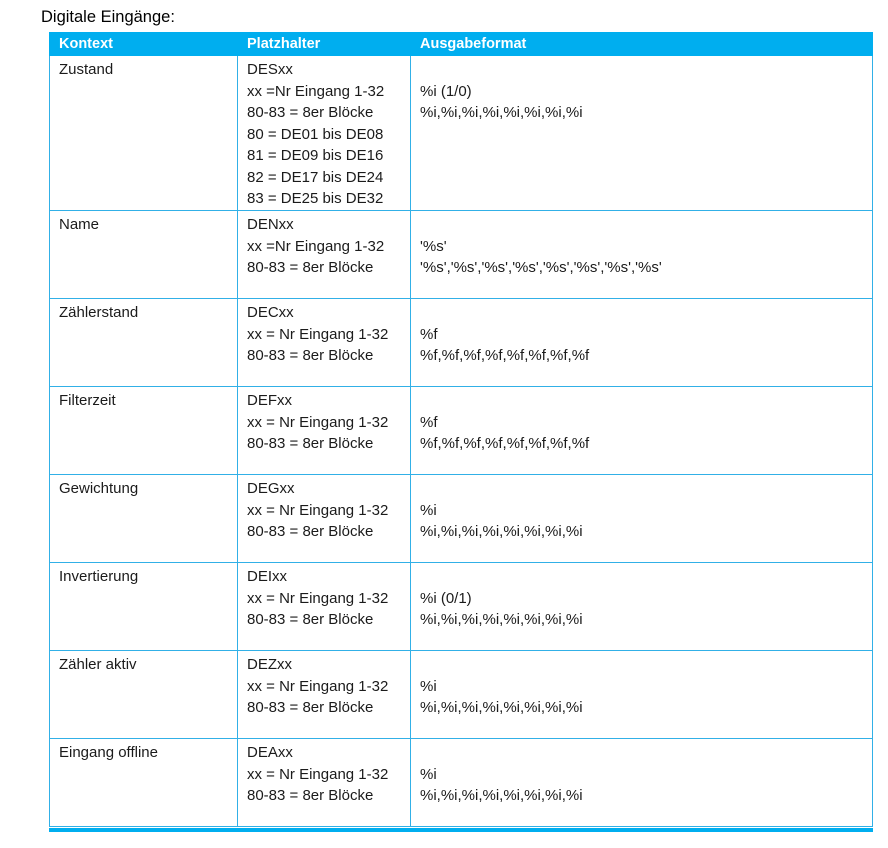 The width and height of the screenshot is (888, 848). What do you see at coordinates (269, 664) in the screenshot?
I see `platzhalter-line: DEZxx` at bounding box center [269, 664].